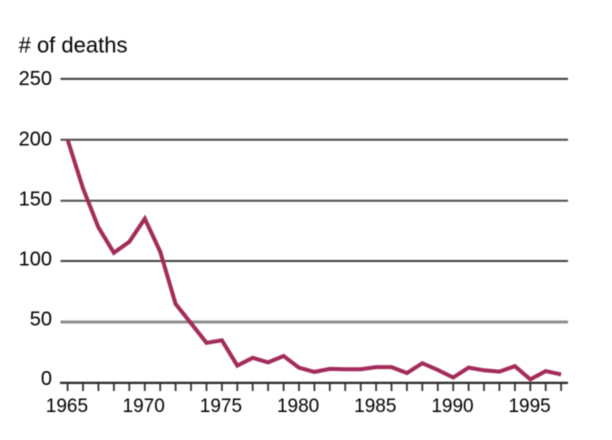 Image resolution: width=612 pixels, height=440 pixels. What do you see at coordinates (529, 406) in the screenshot?
I see `svg-text: 1995` at bounding box center [529, 406].